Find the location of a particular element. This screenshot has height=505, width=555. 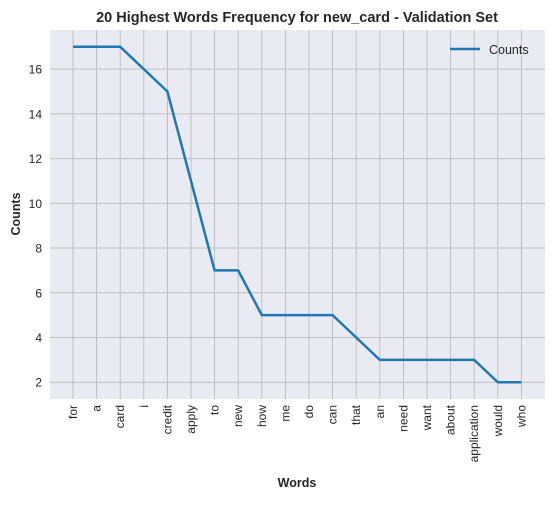

x-tick-label: an is located at coordinates (380, 411).